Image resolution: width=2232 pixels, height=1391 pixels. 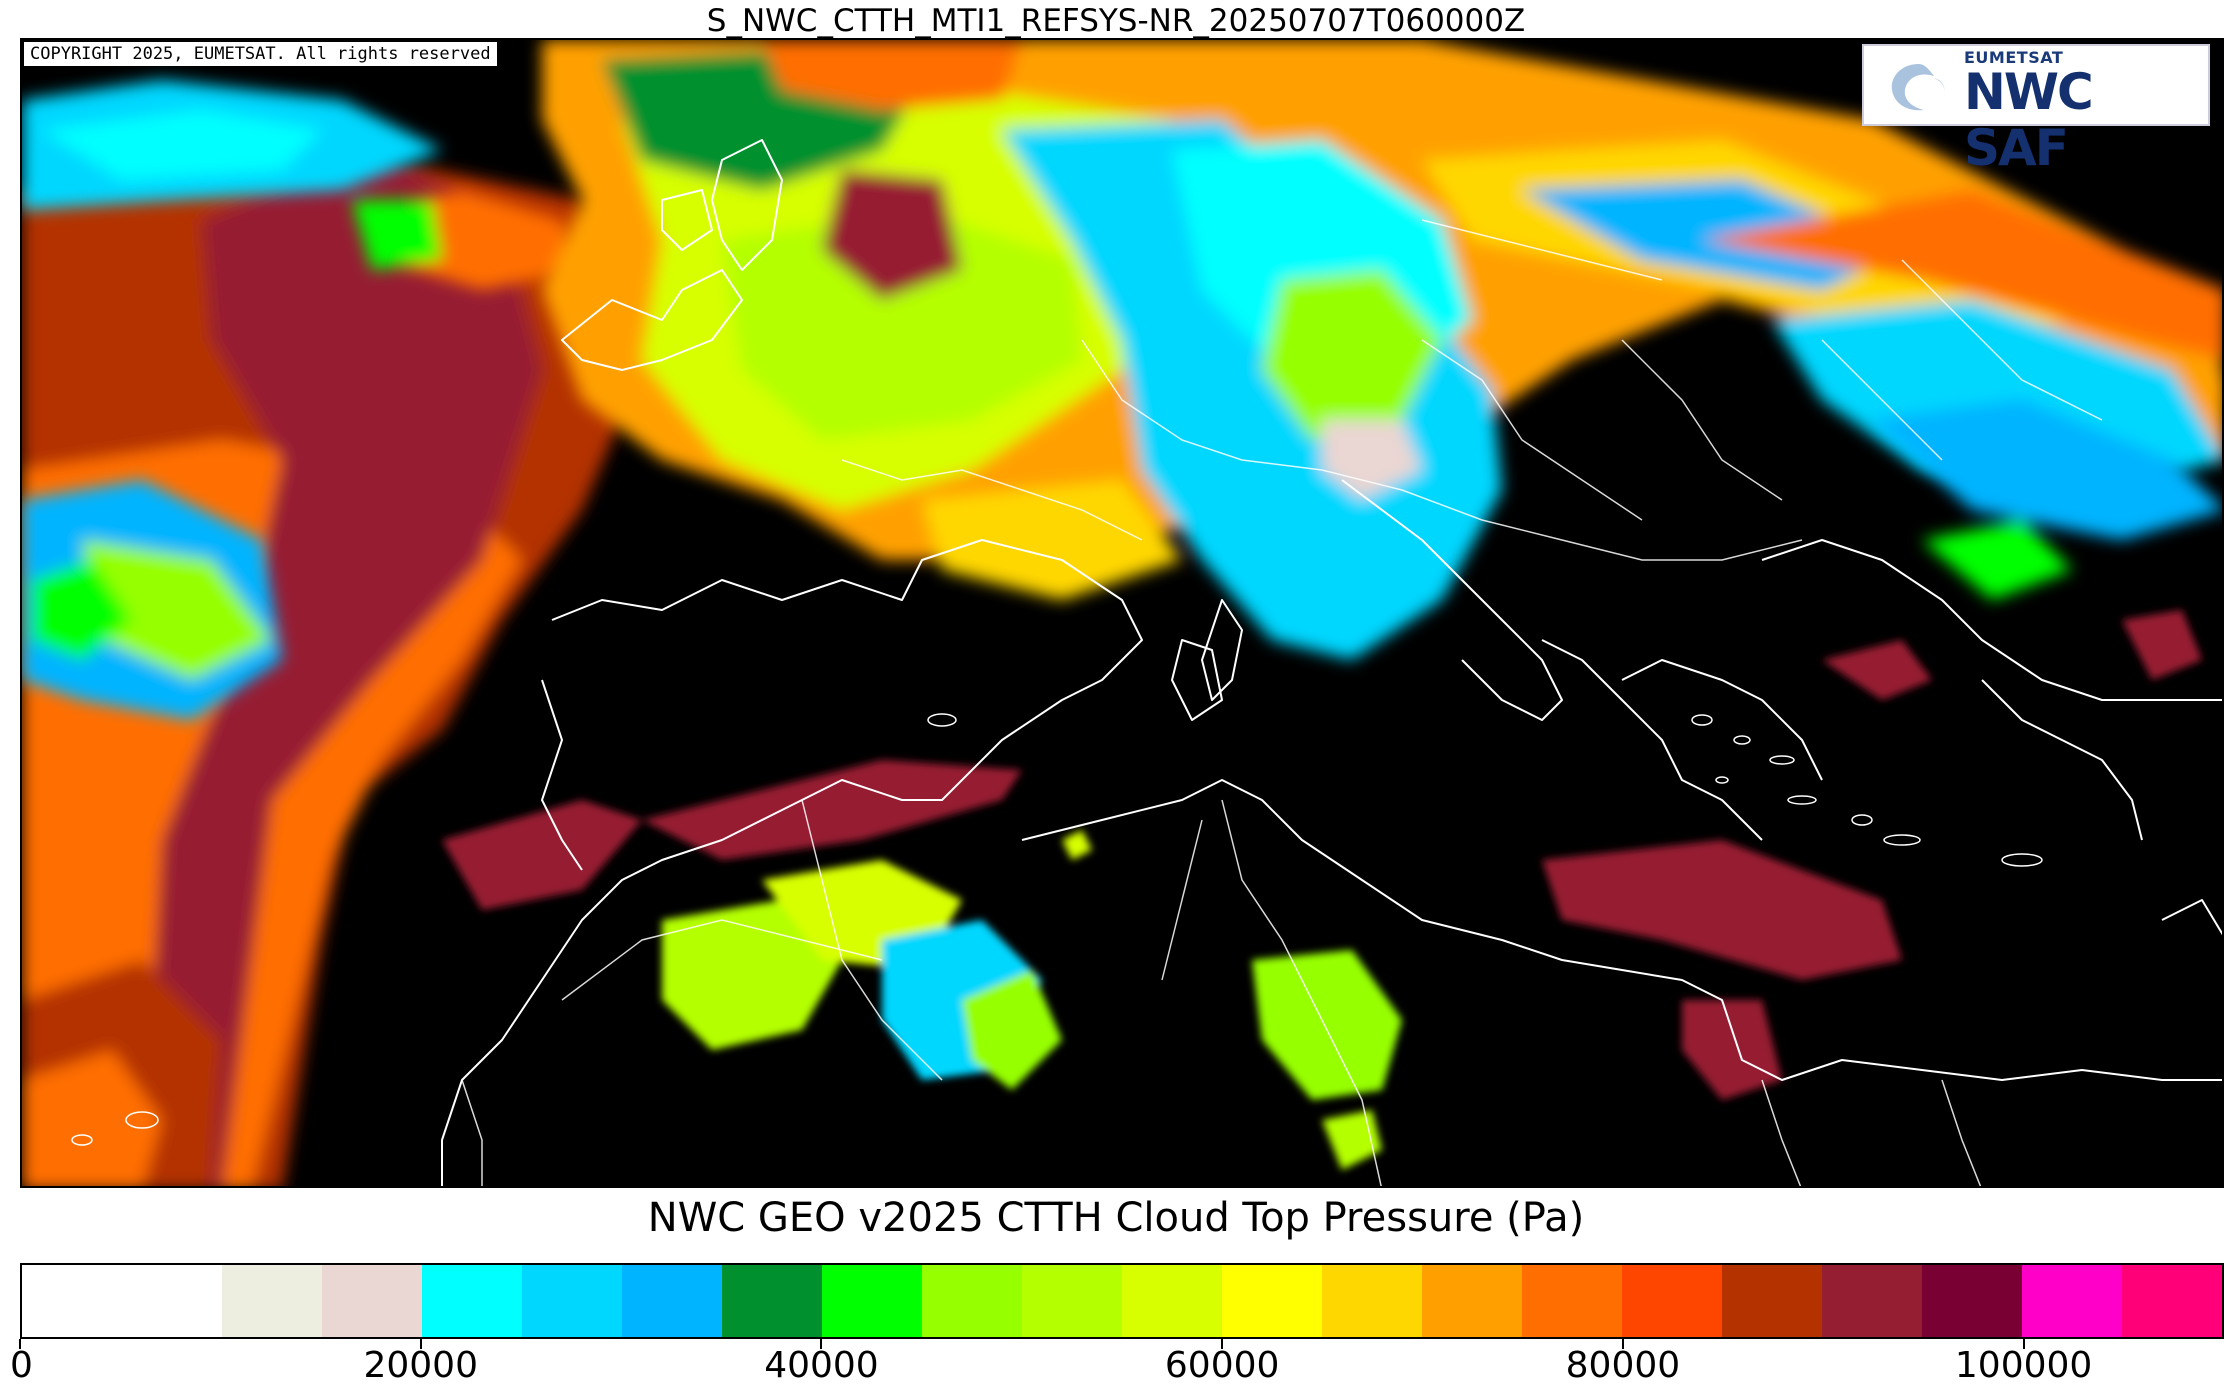 I want to click on colorbar-tick-label: 0, so click(x=21, y=1365).